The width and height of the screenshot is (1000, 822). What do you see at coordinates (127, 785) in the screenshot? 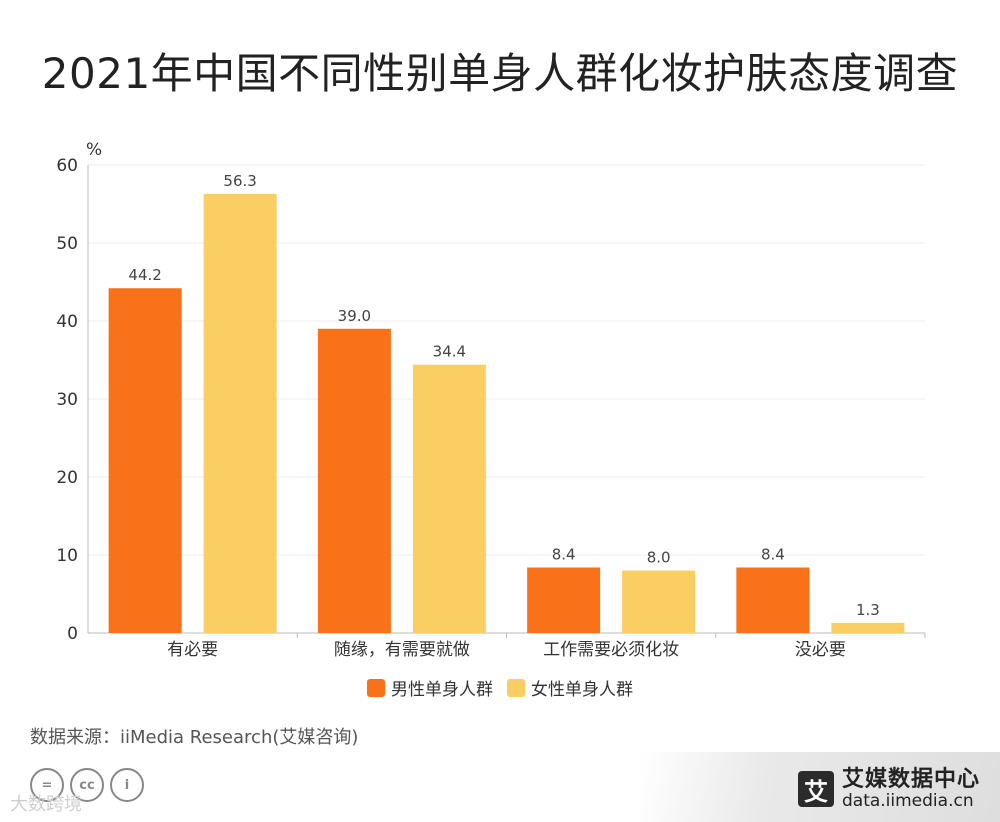
I see `attribution-icon: i` at bounding box center [127, 785].